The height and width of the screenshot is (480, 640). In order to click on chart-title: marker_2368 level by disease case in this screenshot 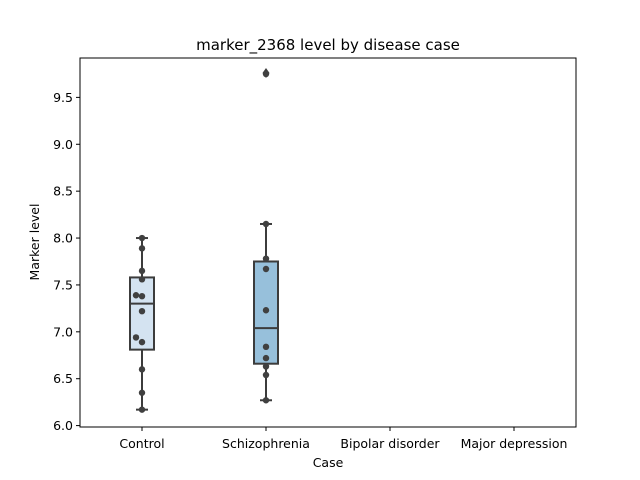, I will do `click(328, 45)`.